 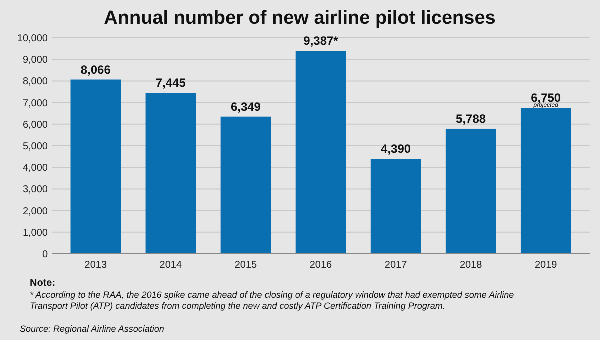 I want to click on data-label: 8,066, so click(x=96, y=69).